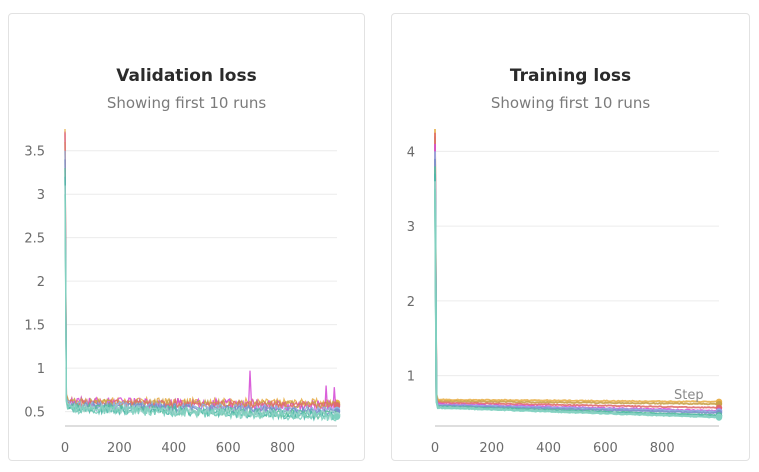 Image resolution: width=759 pixels, height=472 pixels. What do you see at coordinates (411, 152) in the screenshot?
I see `y-tick-label: 4` at bounding box center [411, 152].